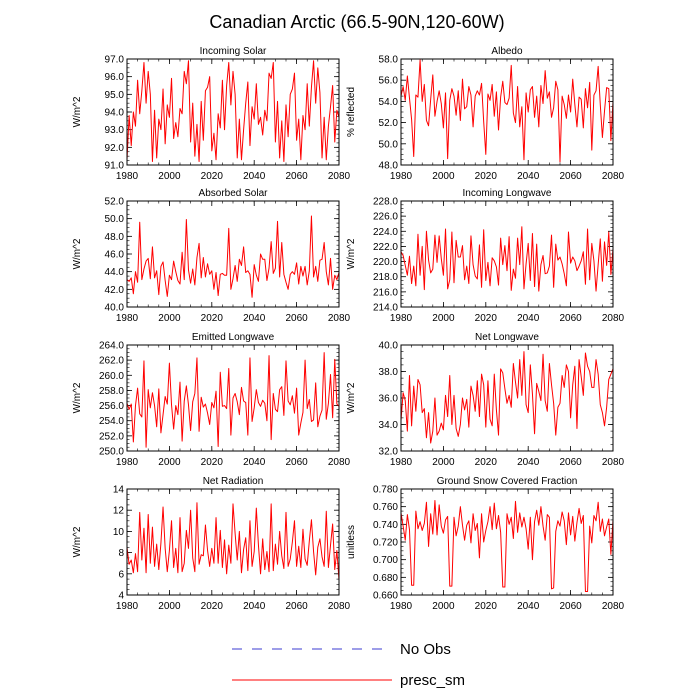 The width and height of the screenshot is (700, 700). Describe the element at coordinates (115, 255) in the screenshot. I see `y-tick-label: 46.0` at that location.